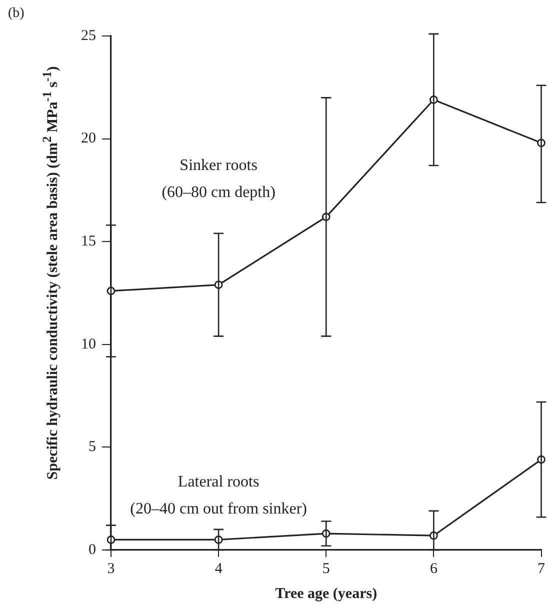  Describe the element at coordinates (218, 568) in the screenshot. I see `x-tick-label: 4` at that location.